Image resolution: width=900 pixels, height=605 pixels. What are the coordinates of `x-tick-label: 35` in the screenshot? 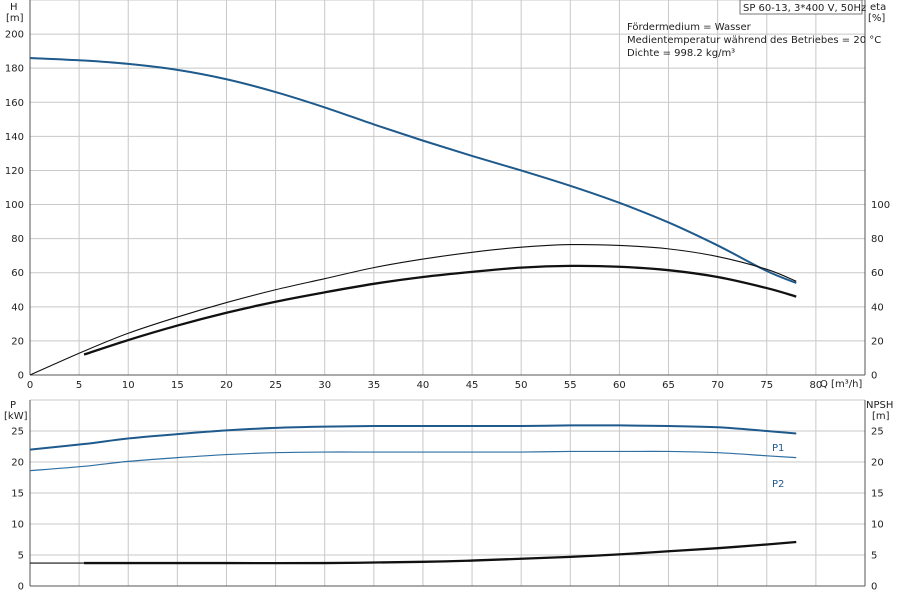 It's located at (373, 385).